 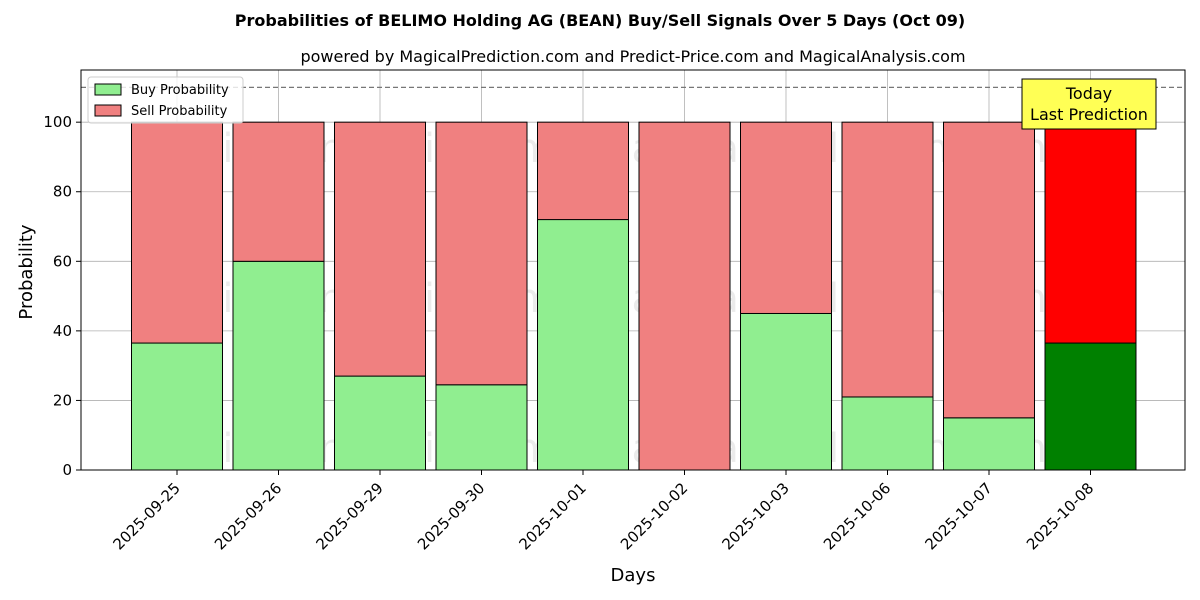 I want to click on annotation-today: Today, so click(x=1088, y=93).